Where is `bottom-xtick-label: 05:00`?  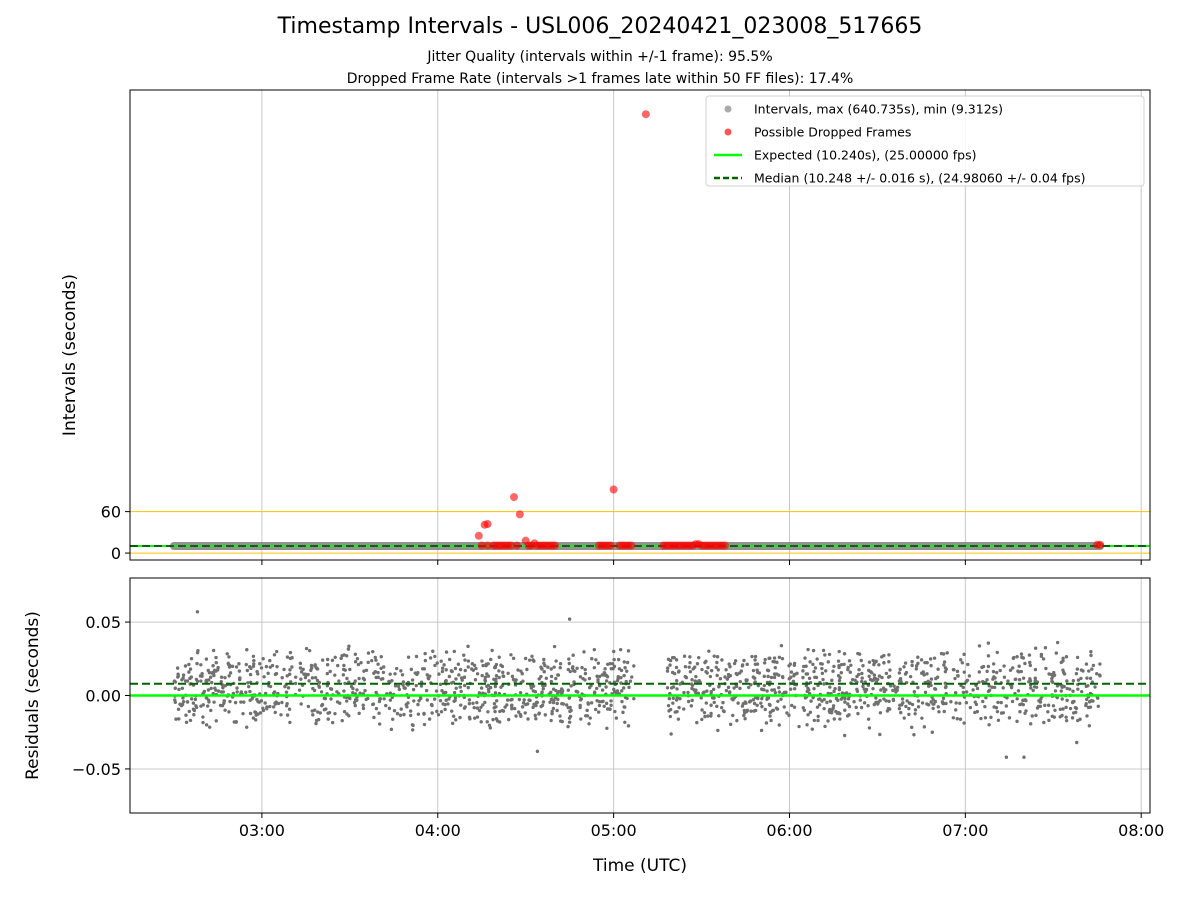 bottom-xtick-label: 05:00 is located at coordinates (614, 830).